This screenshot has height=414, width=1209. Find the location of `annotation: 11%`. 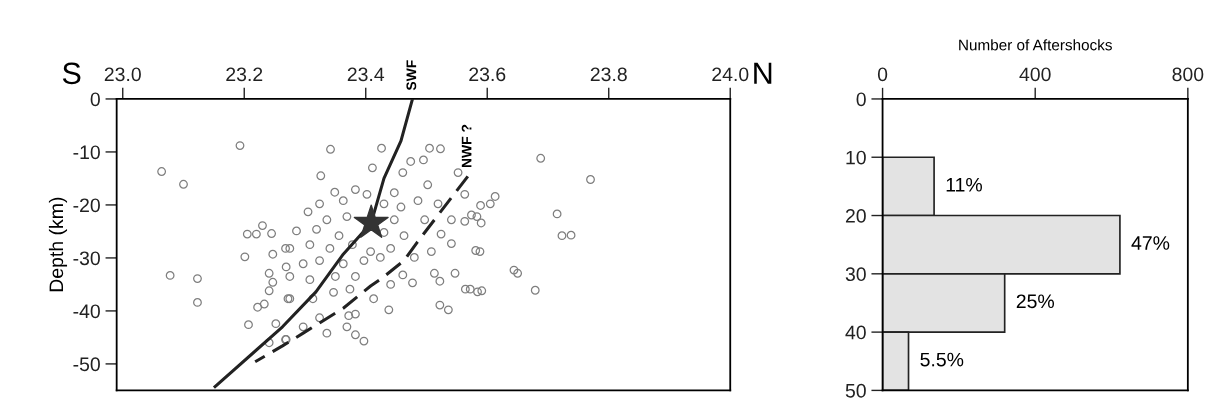

annotation: 11% is located at coordinates (964, 184).